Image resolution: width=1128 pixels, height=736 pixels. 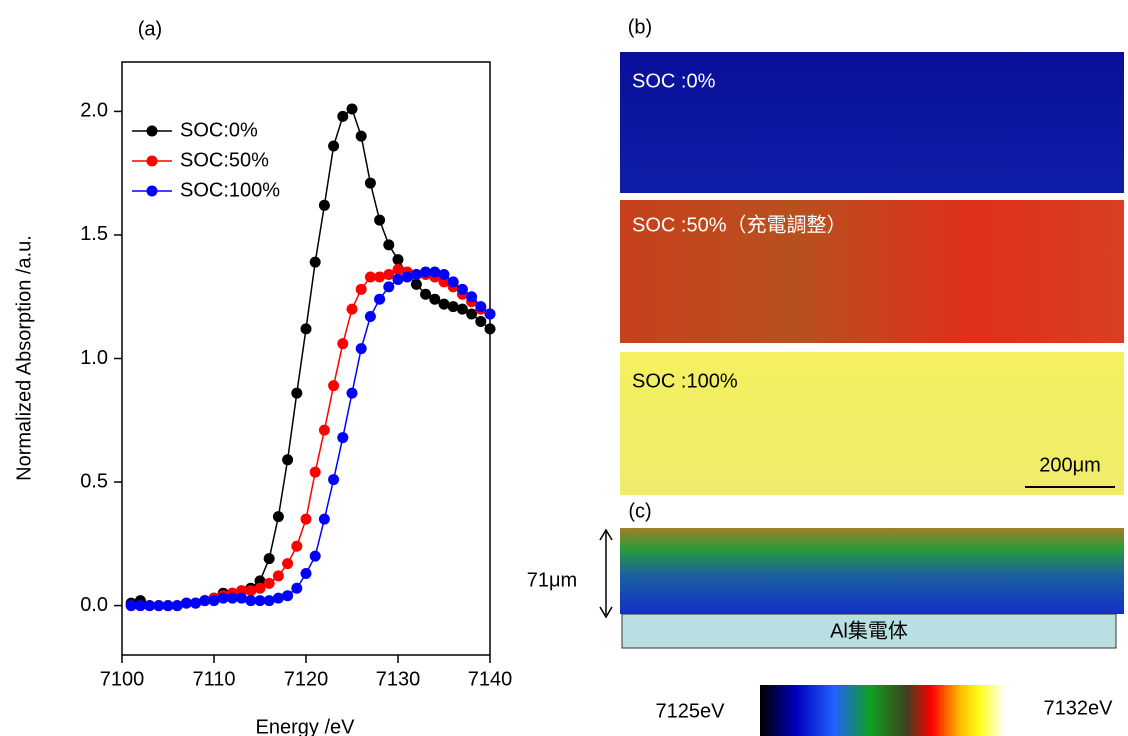 What do you see at coordinates (306, 679) in the screenshot?
I see `x-tick-label: 7120` at bounding box center [306, 679].